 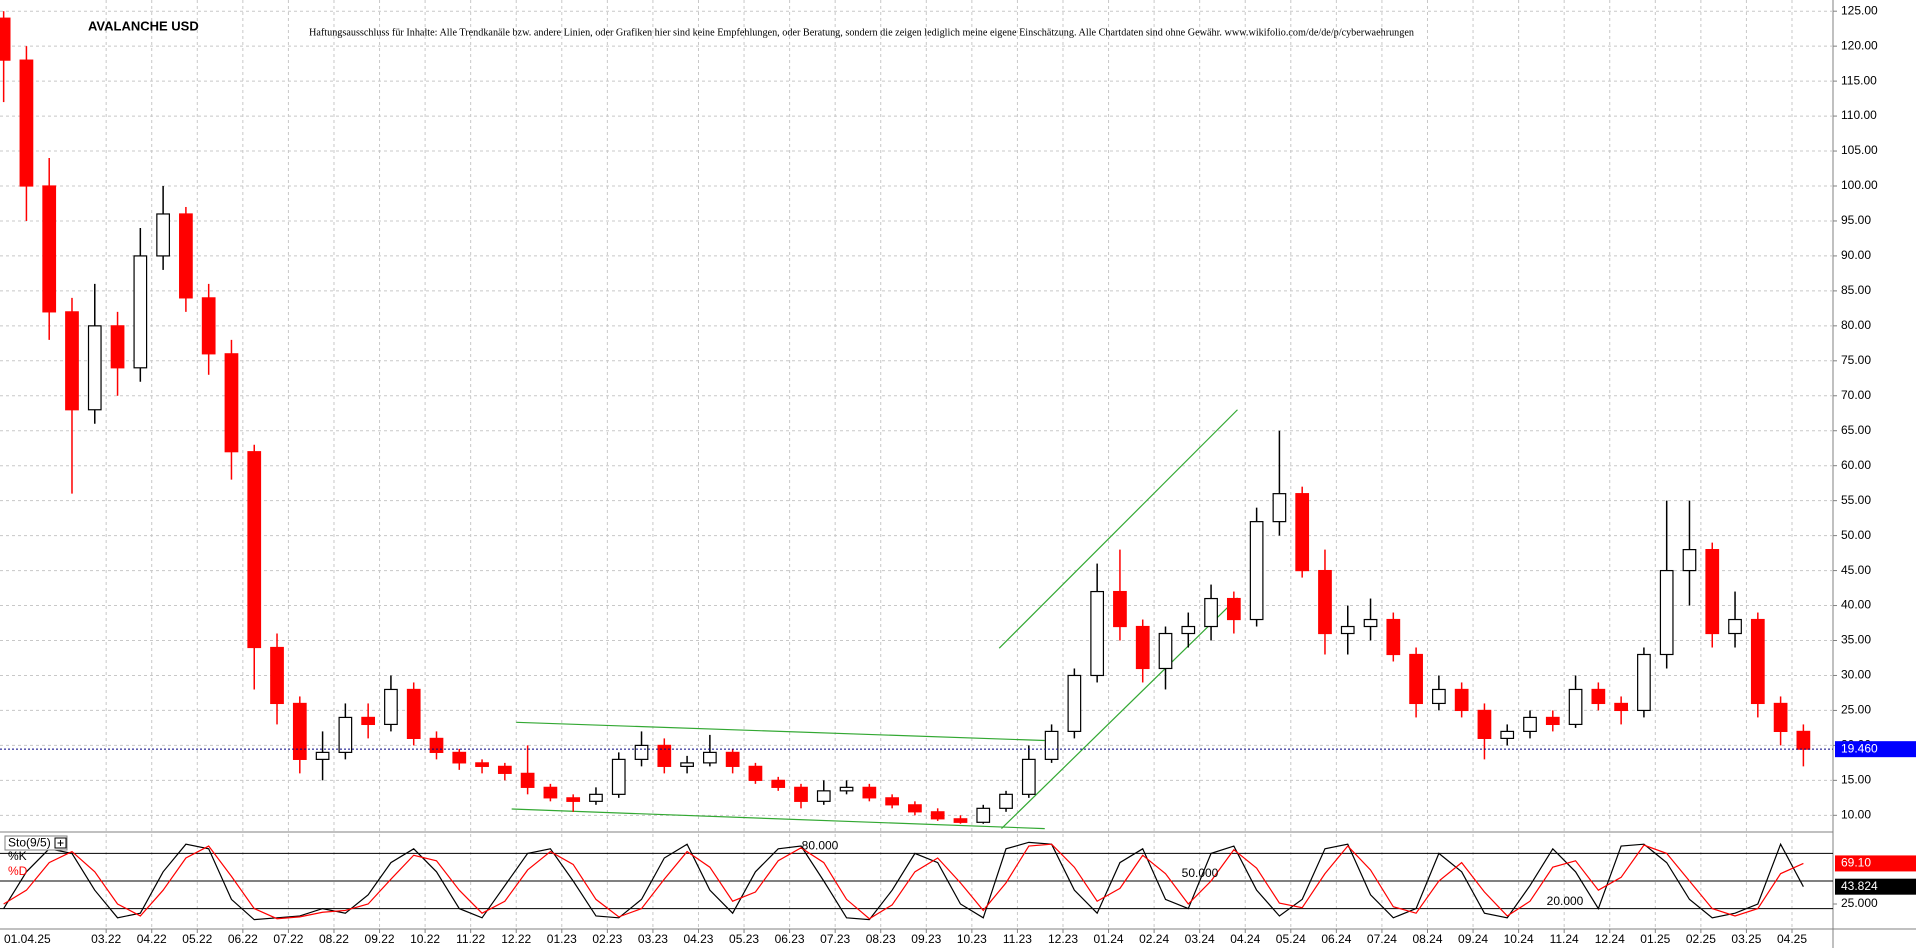 I want to click on y-tick-label: 15.00, so click(x=1856, y=780).